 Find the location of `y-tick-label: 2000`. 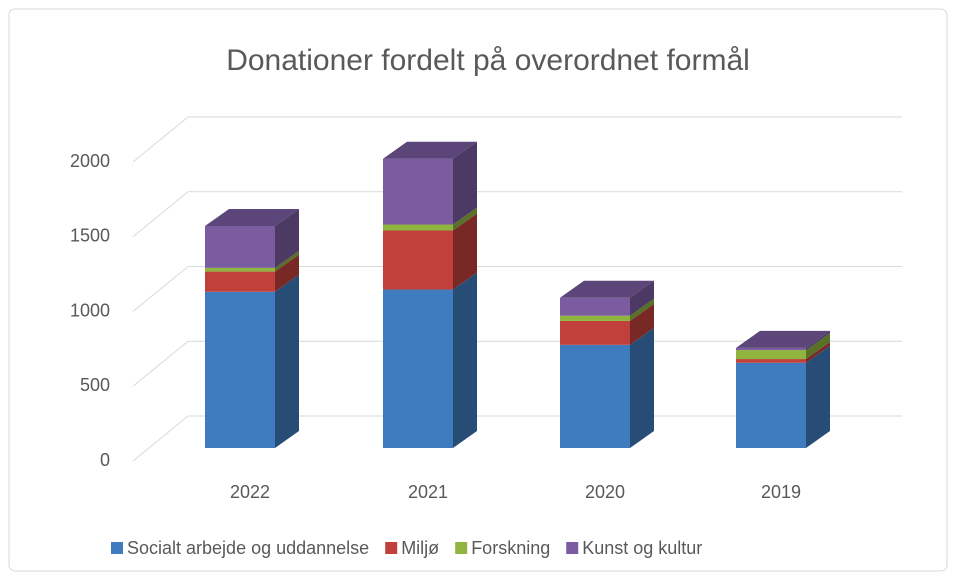

y-tick-label: 2000 is located at coordinates (90, 161).